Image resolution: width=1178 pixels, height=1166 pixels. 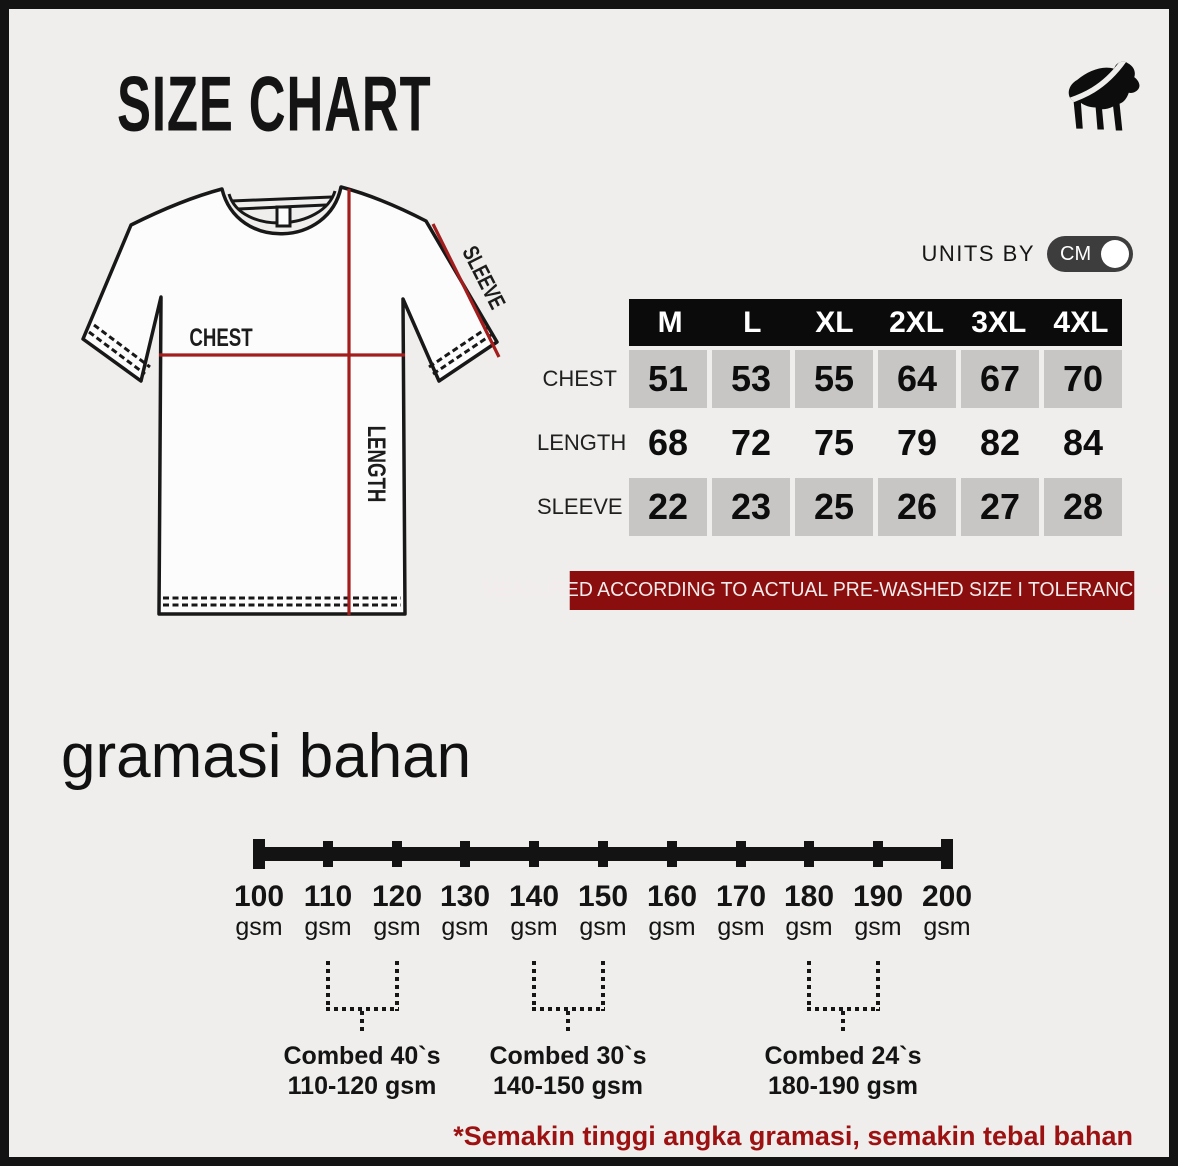 What do you see at coordinates (603, 911) in the screenshot?
I see `scale-label-150: 150 gsm` at bounding box center [603, 911].